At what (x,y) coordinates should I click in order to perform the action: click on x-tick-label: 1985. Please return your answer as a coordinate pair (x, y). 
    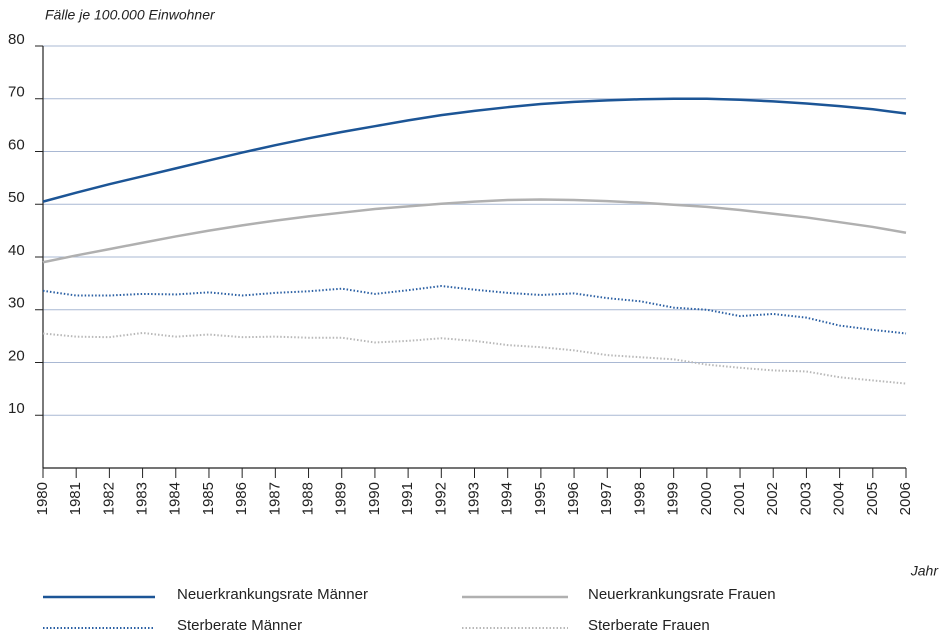
    Looking at the image, I should click on (208, 498).